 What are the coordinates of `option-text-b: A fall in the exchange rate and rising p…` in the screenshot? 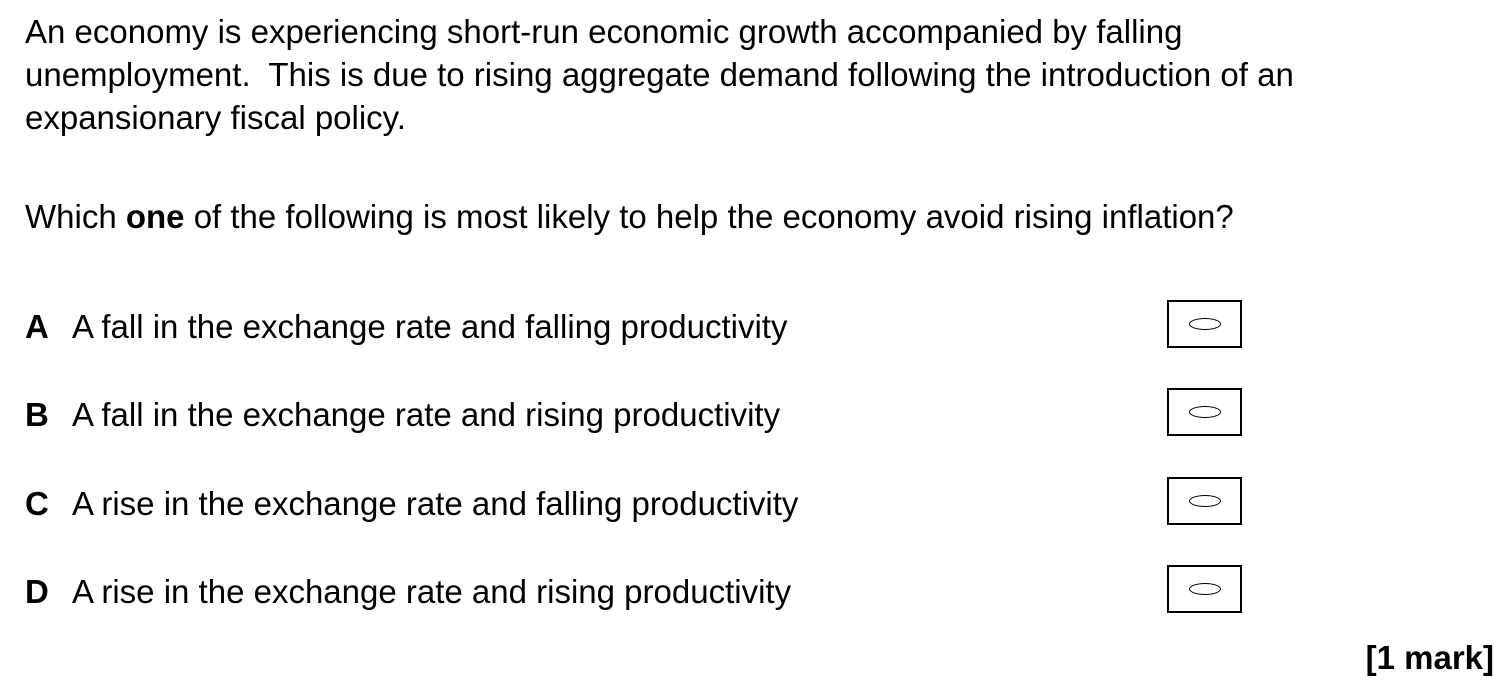 It's located at (426, 414).